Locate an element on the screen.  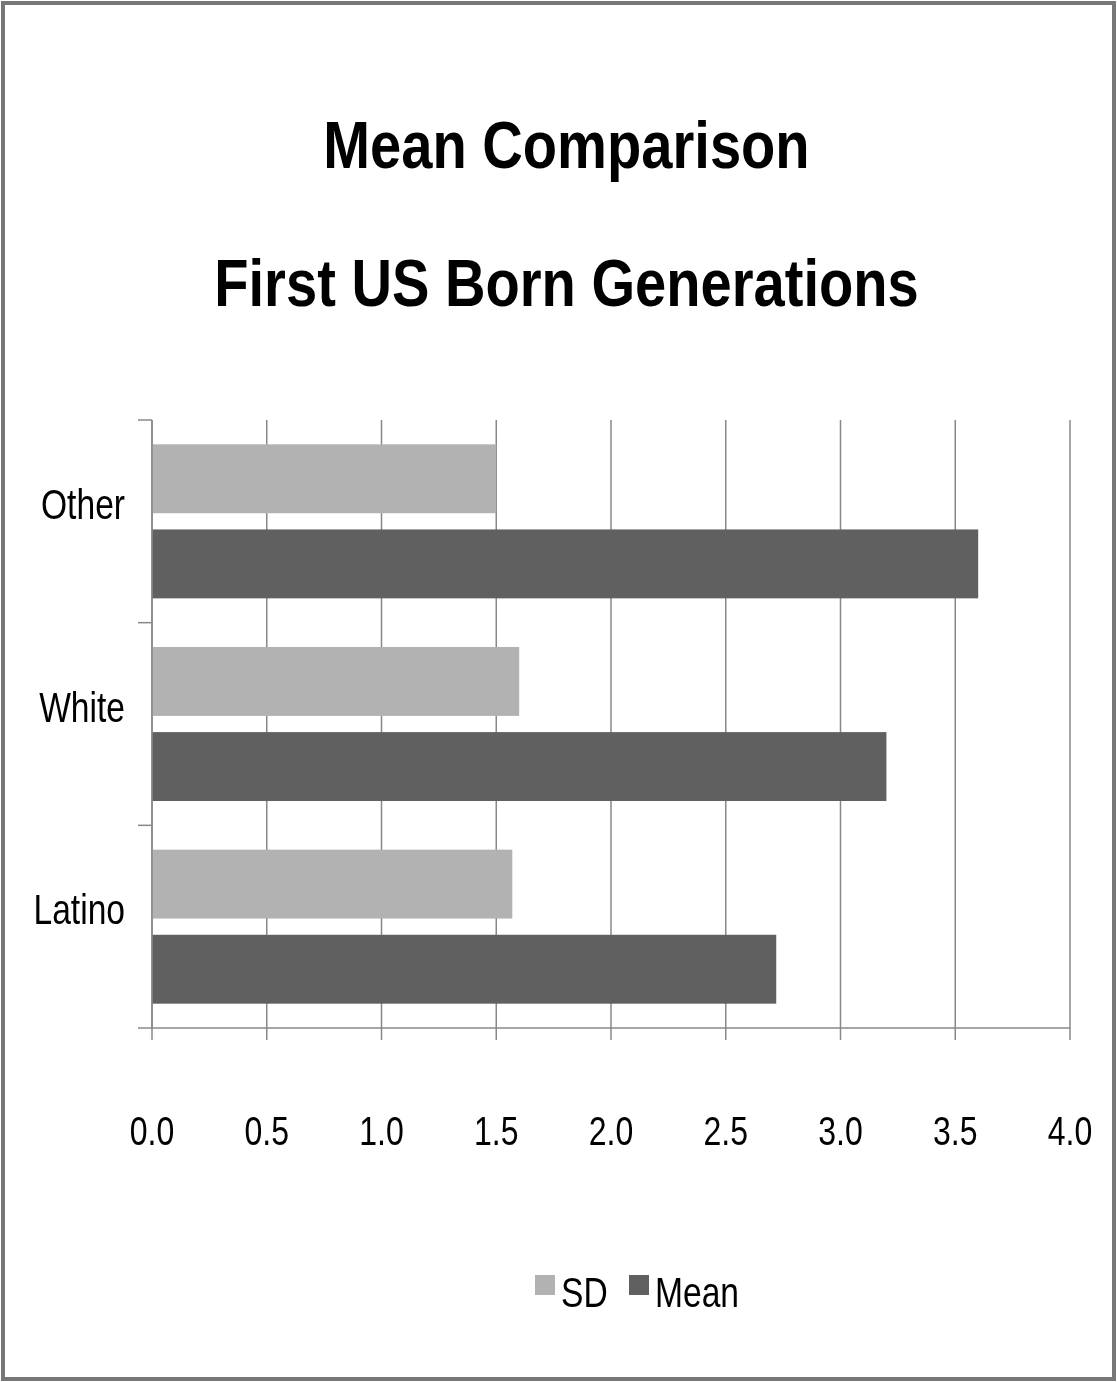
x-tick-label: 0.5 is located at coordinates (266, 1131).